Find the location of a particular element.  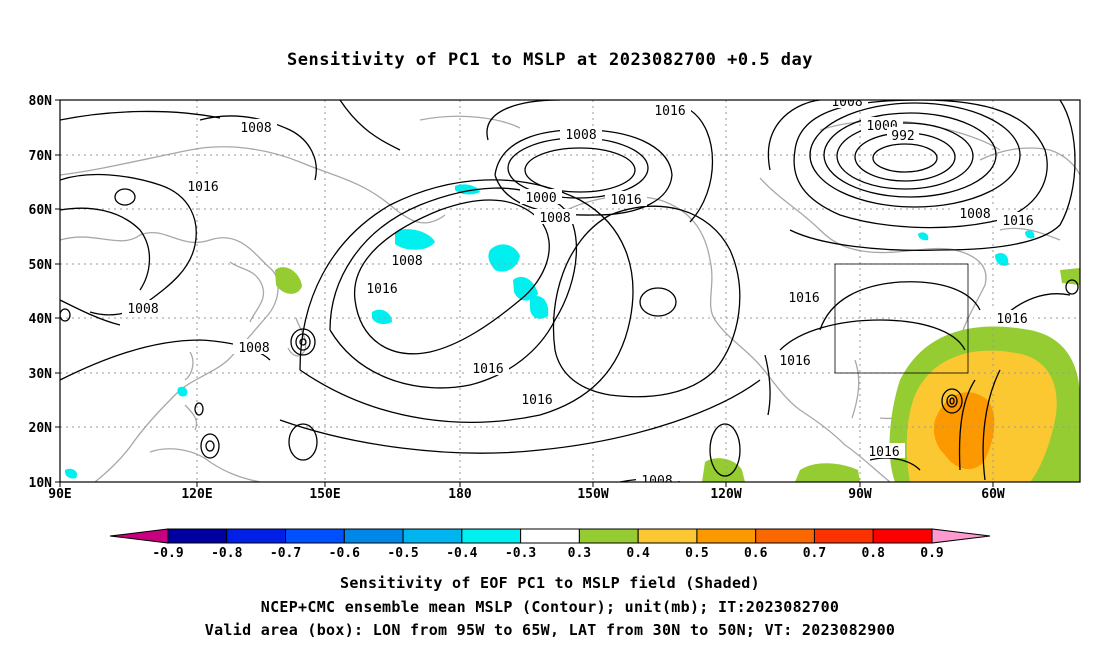

lon-label: 150E is located at coordinates (324, 494).